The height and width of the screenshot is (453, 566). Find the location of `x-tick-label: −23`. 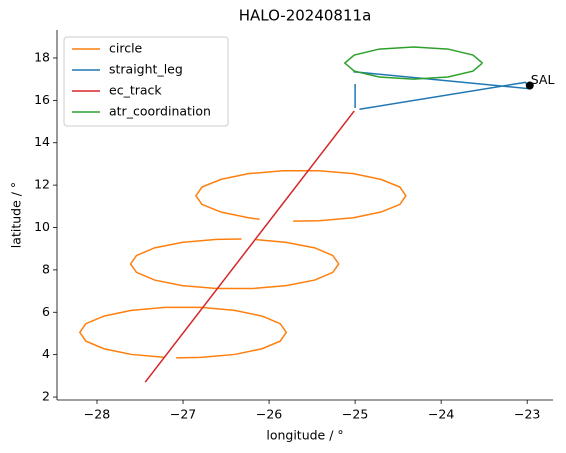

x-tick-label: −23 is located at coordinates (527, 414).